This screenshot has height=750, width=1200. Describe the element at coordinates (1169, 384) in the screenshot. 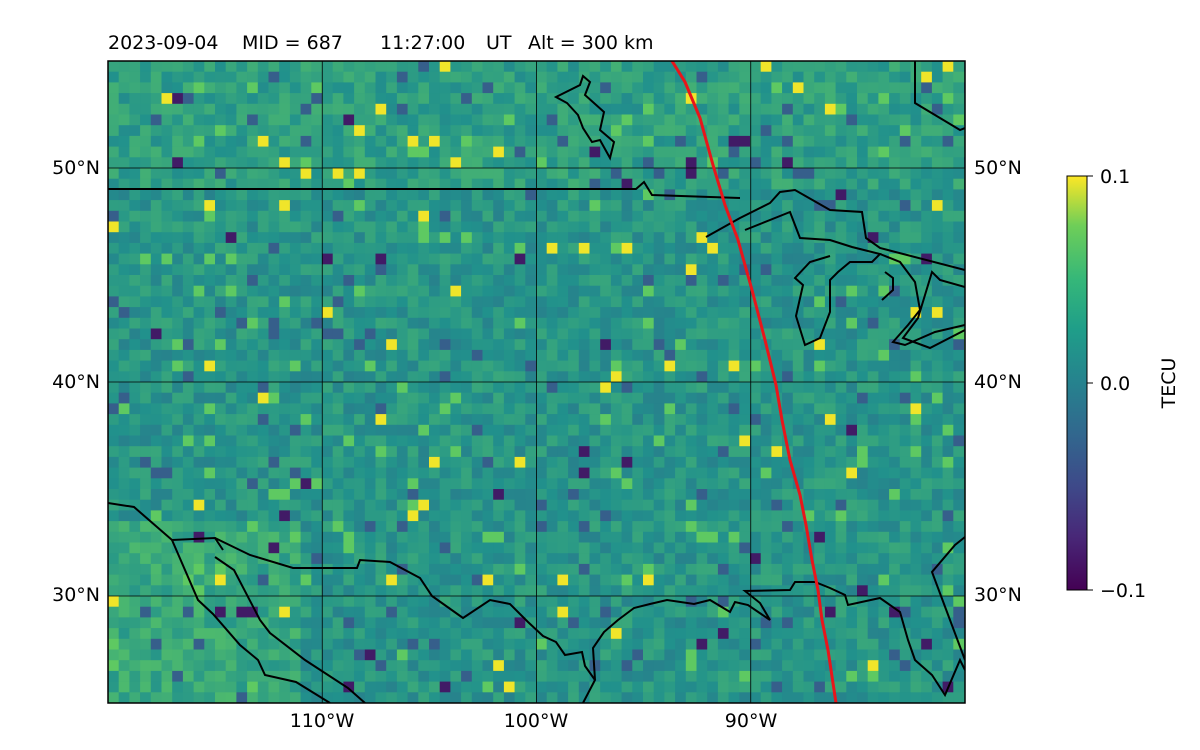

I see `colorbar-label: TECU` at that location.